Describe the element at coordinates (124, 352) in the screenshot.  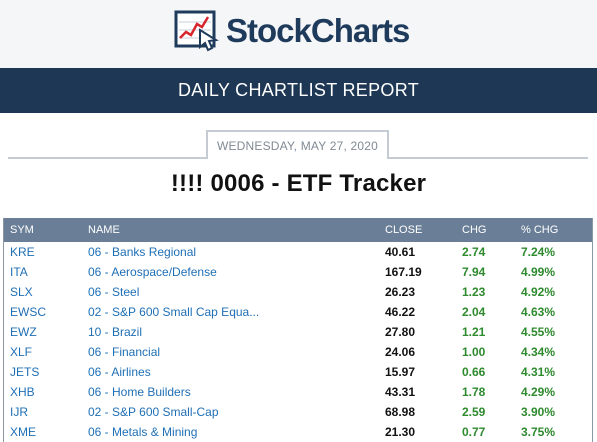
I see `name-link: 06 - Financial` at that location.